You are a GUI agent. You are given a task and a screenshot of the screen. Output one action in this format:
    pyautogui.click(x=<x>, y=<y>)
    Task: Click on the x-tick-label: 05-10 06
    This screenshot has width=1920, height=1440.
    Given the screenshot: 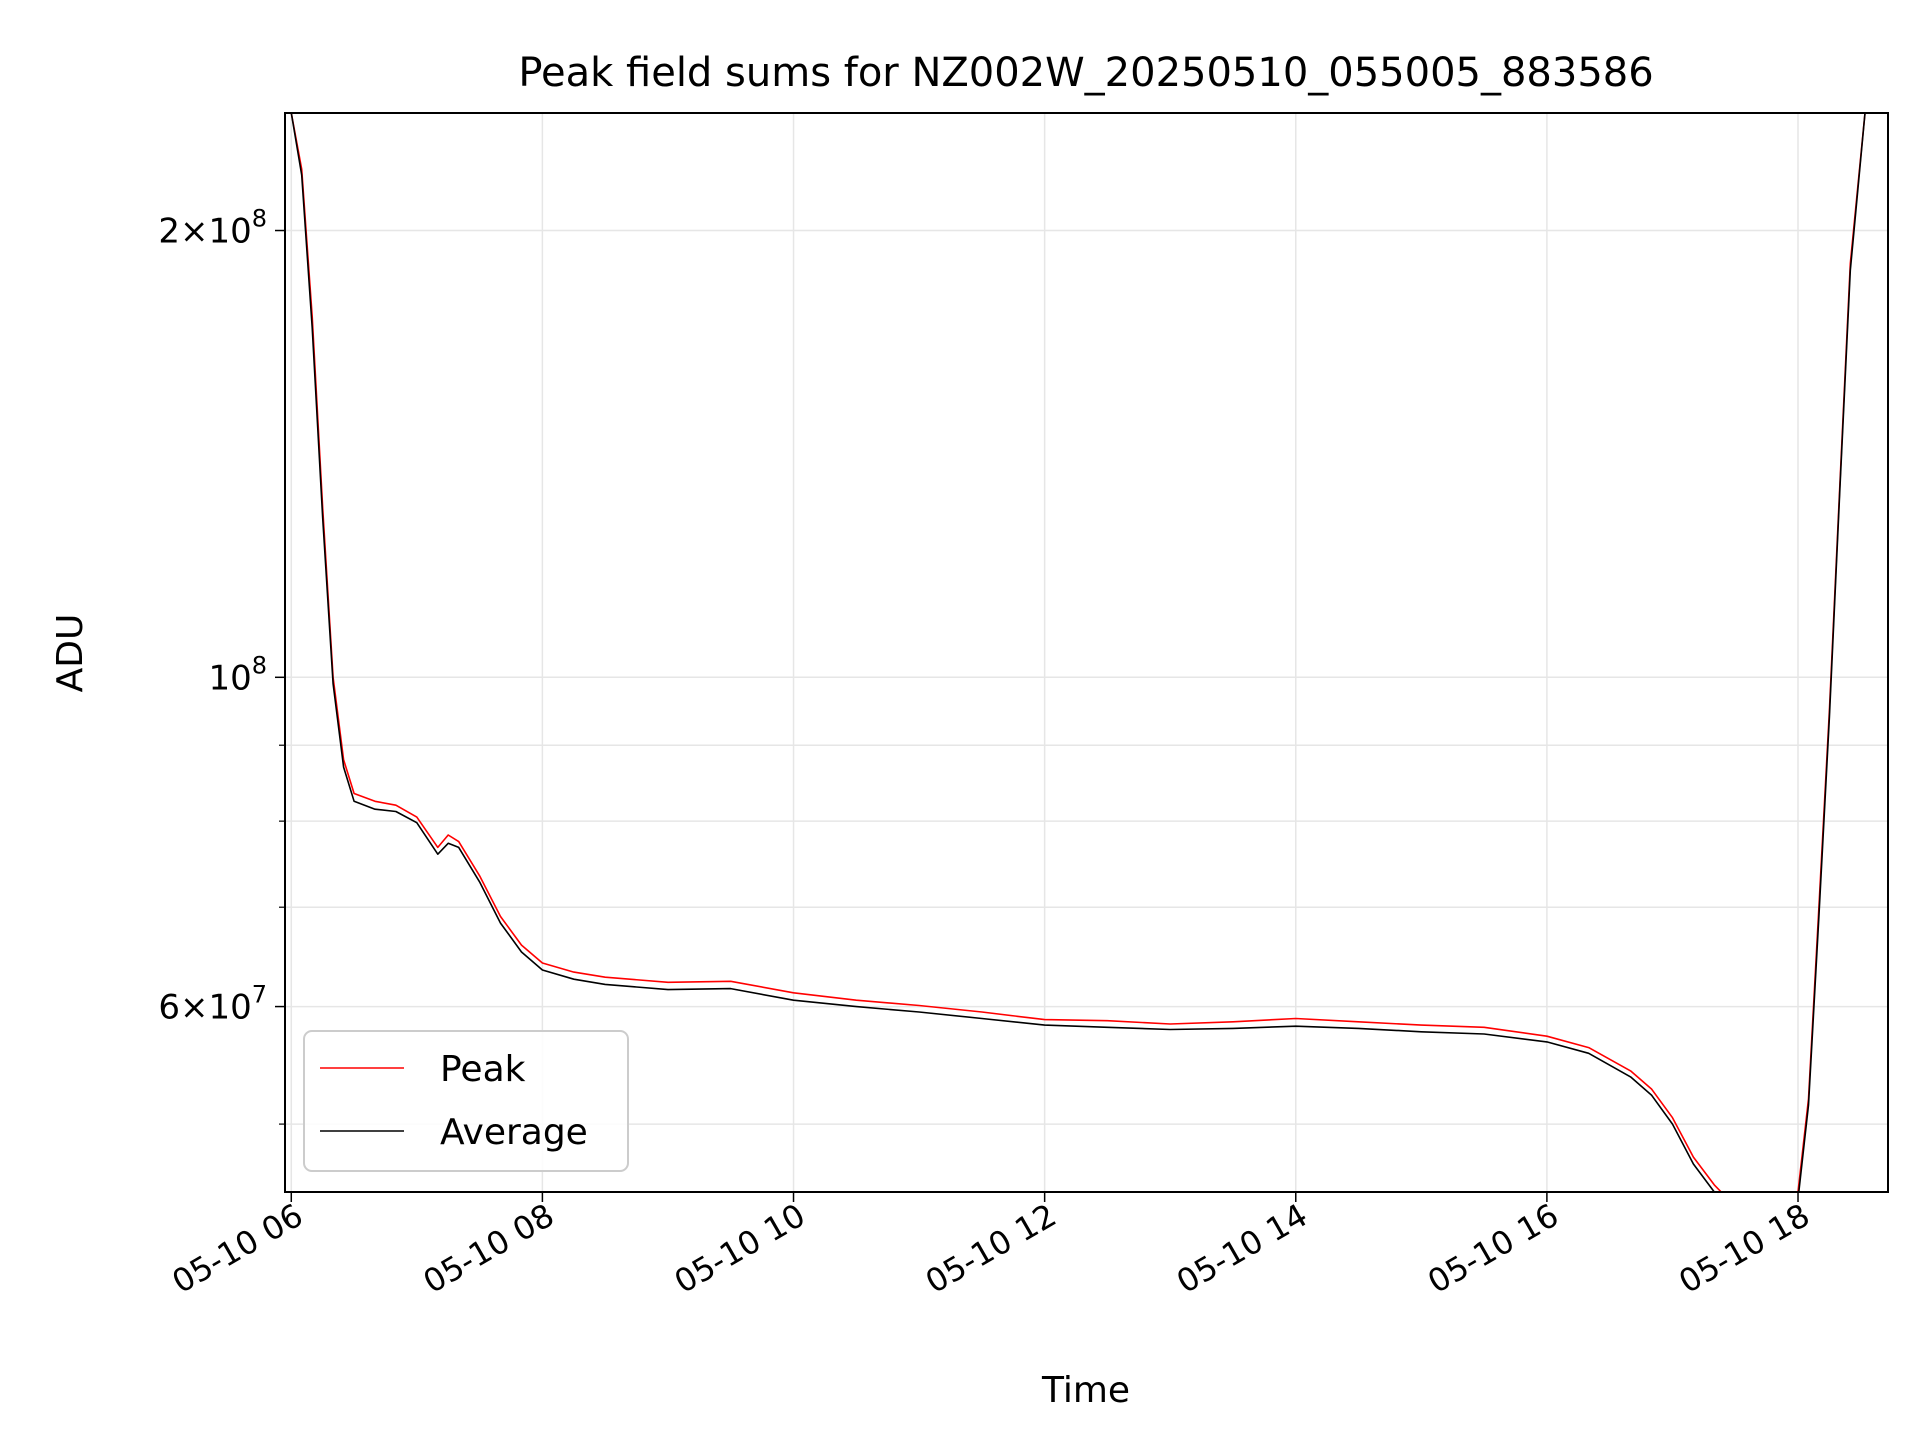 What is the action you would take?
    pyautogui.click(x=238, y=1248)
    